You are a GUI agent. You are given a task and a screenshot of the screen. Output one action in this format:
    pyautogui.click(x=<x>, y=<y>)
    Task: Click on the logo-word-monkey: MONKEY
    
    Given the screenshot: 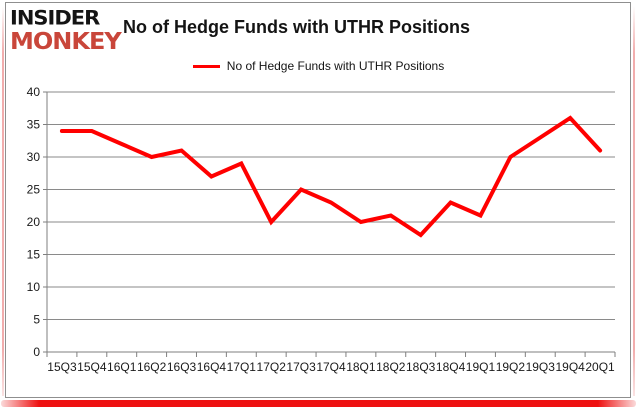 What is the action you would take?
    pyautogui.click(x=66, y=41)
    